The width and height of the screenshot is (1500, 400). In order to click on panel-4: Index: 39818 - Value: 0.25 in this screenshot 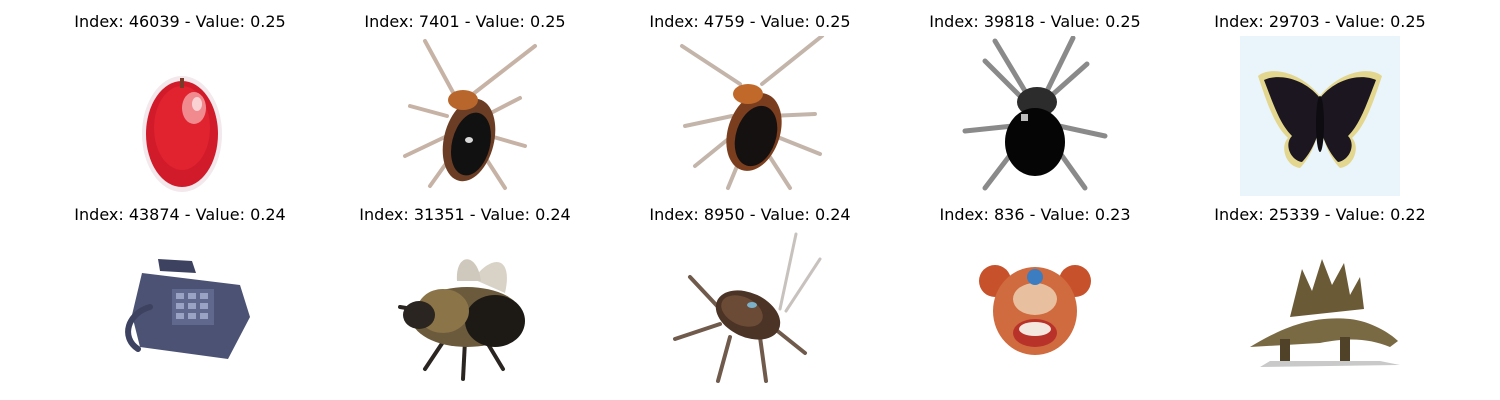, I will do `click(1035, 98)`.